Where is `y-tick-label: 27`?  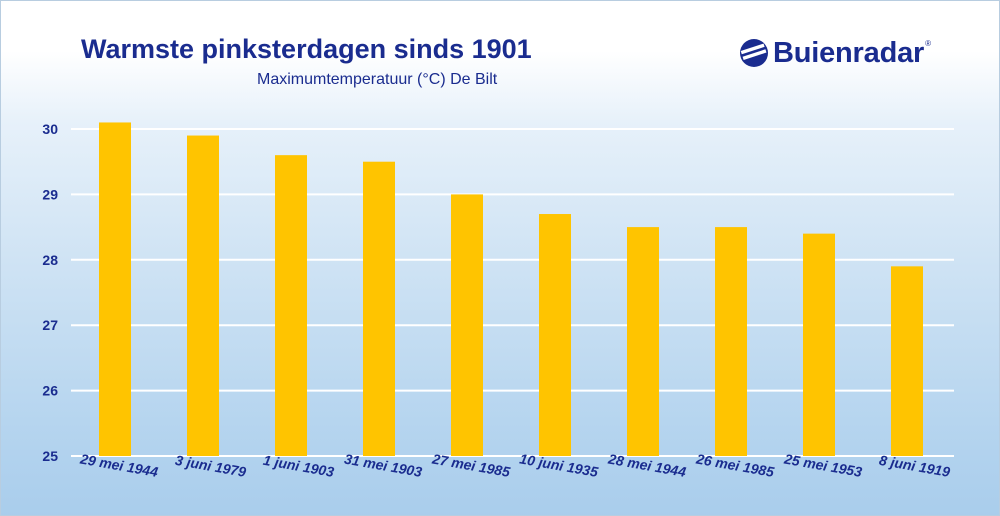
y-tick-label: 27 is located at coordinates (50, 325).